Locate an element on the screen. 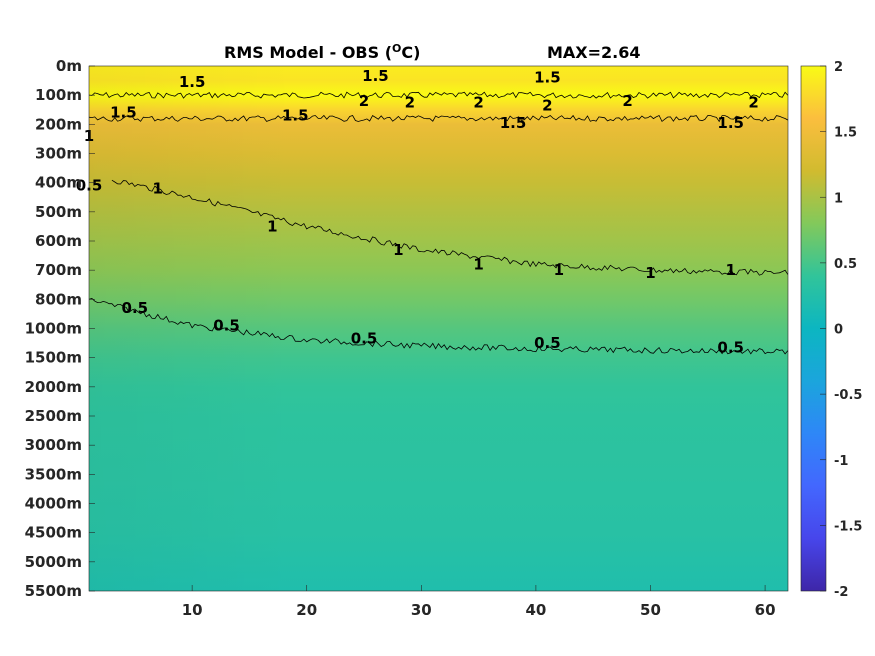 Image resolution: width=875 pixels, height=656 pixels. y-tick-label: 100m is located at coordinates (58, 95).